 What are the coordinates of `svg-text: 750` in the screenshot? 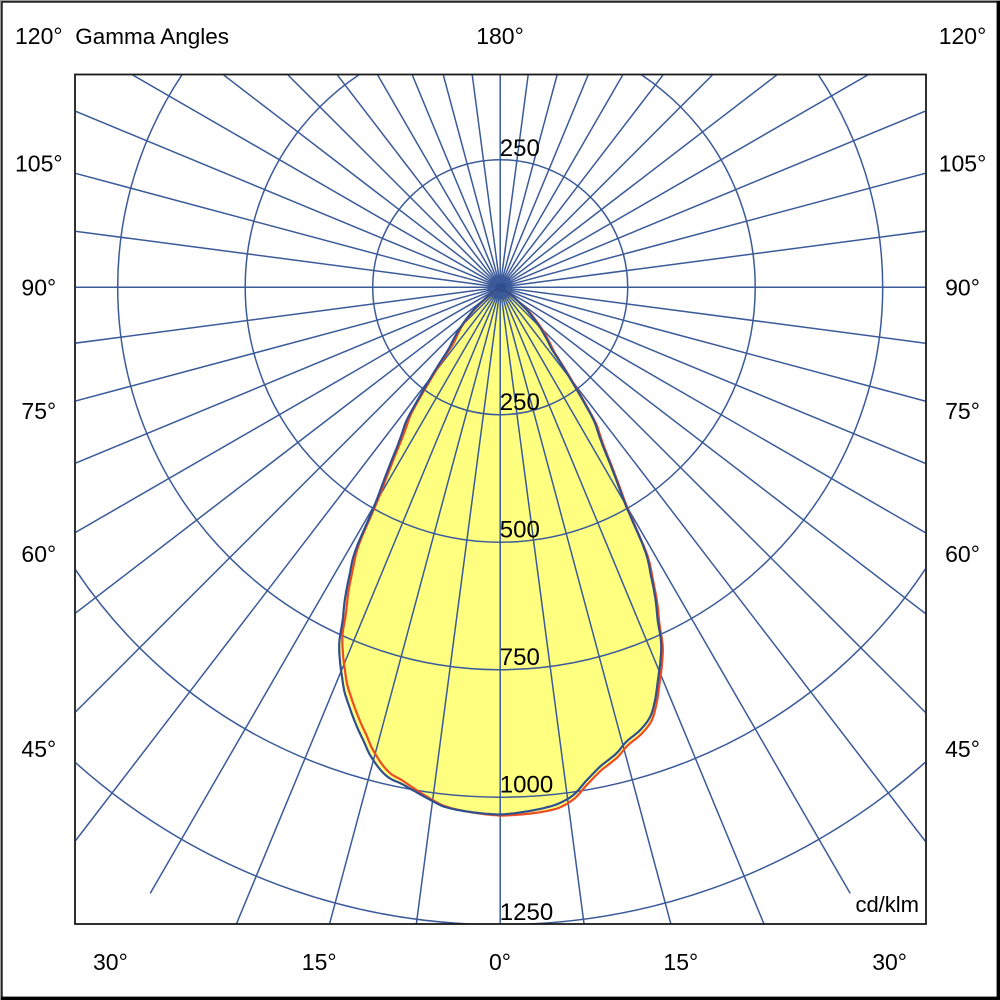 It's located at (520, 657).